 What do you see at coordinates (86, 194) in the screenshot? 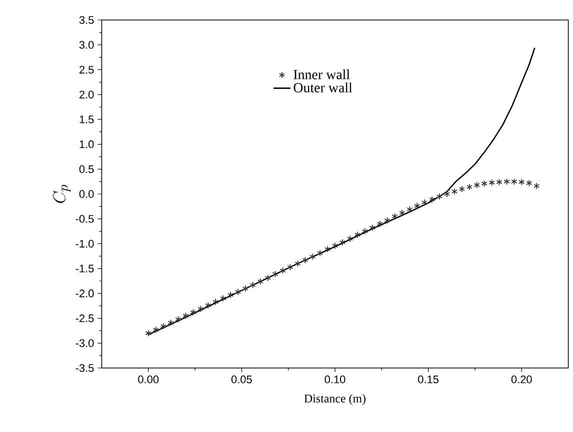
I see `y-tick-label: 0.0` at bounding box center [86, 194].